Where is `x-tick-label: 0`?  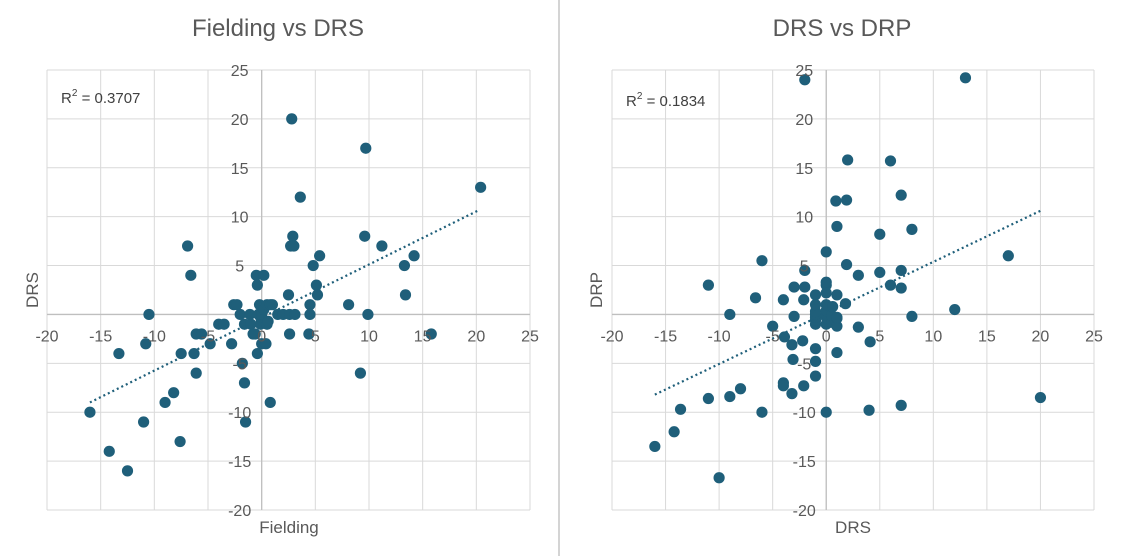
x-tick-label: 0 is located at coordinates (826, 336).